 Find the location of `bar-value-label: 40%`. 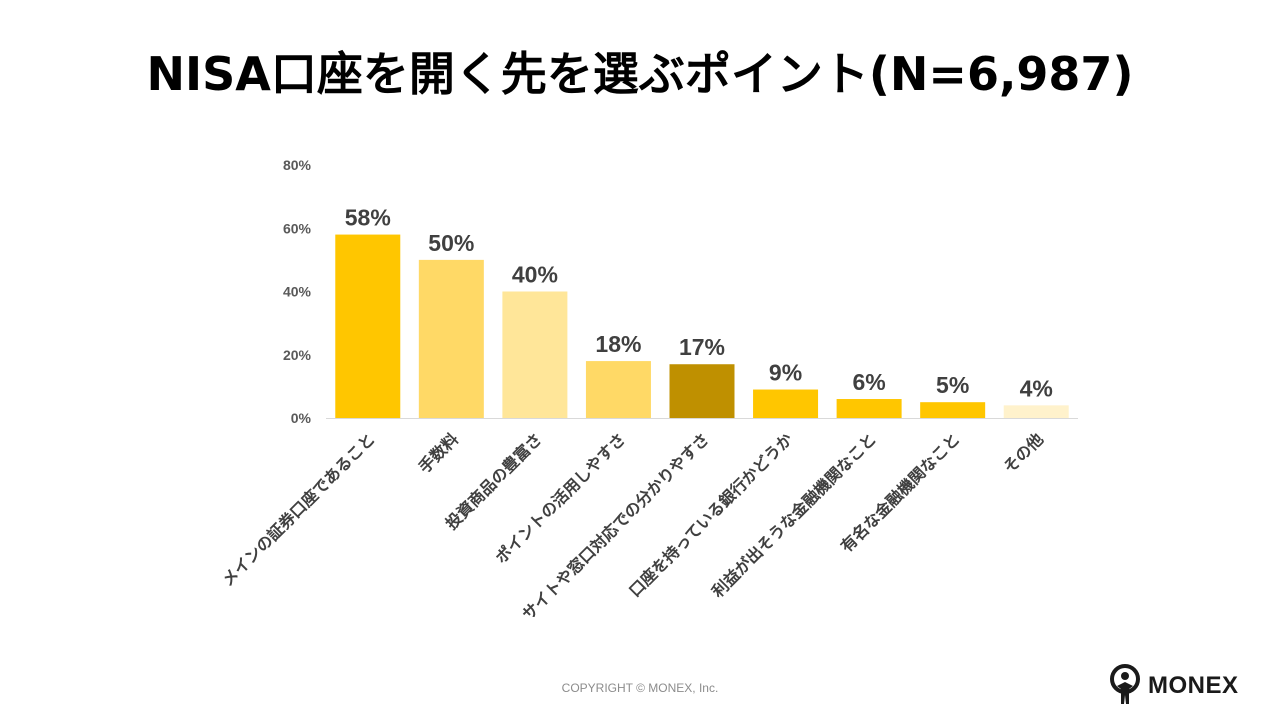

bar-value-label: 40% is located at coordinates (535, 275).